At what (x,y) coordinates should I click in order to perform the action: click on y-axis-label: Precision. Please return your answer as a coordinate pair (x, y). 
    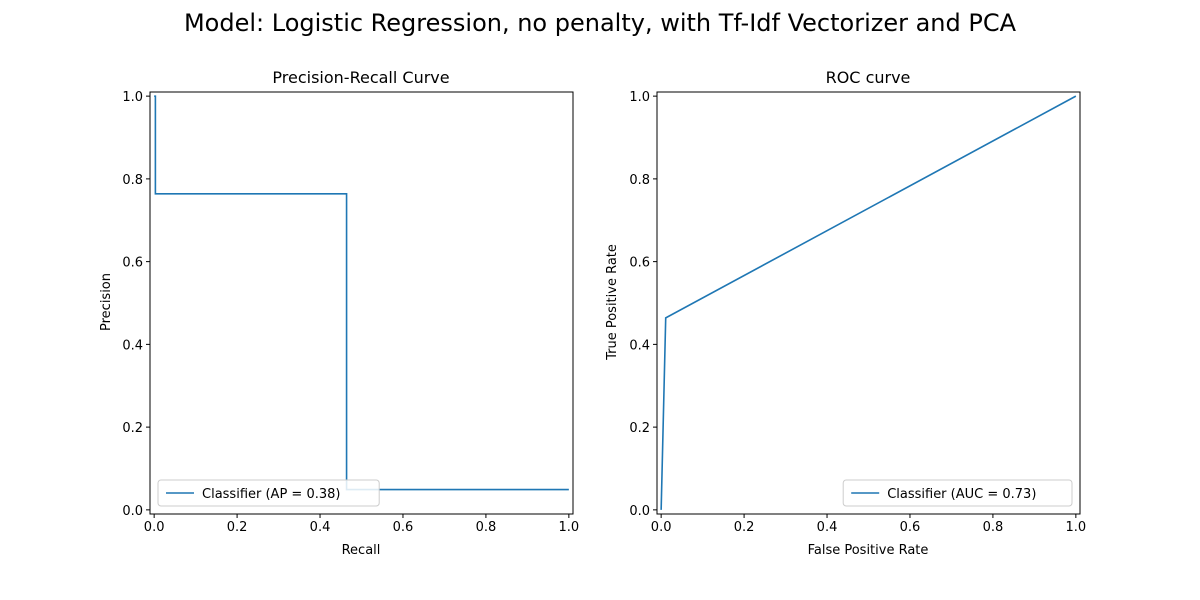
    Looking at the image, I should click on (106, 302).